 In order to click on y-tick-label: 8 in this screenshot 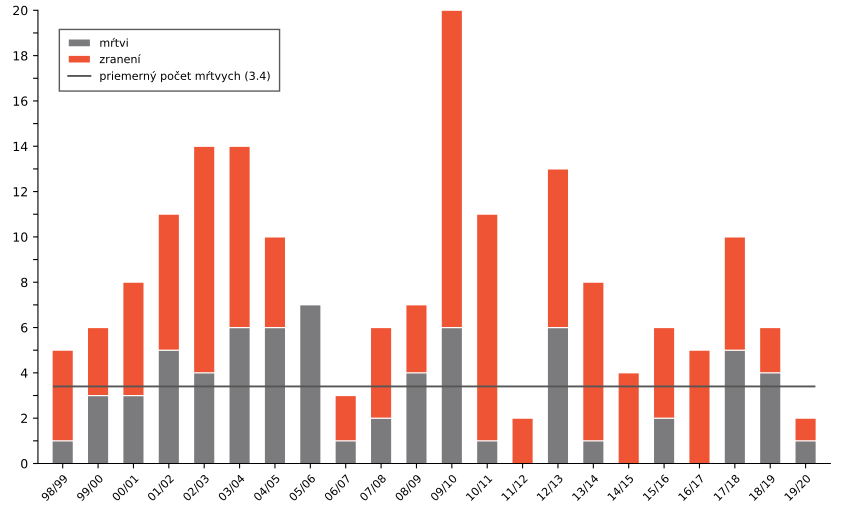, I will do `click(24, 283)`.